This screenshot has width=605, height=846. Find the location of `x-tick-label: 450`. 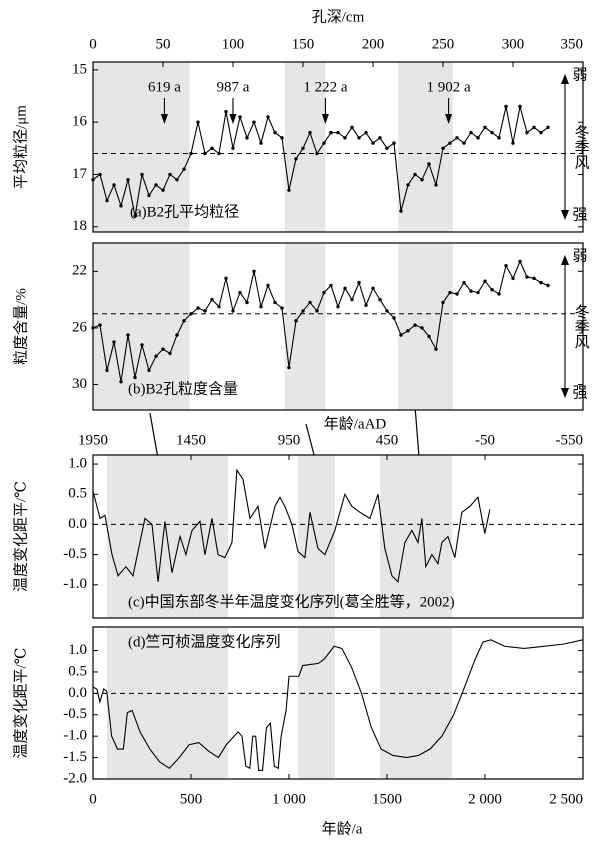

x-tick-label: 450 is located at coordinates (387, 440).